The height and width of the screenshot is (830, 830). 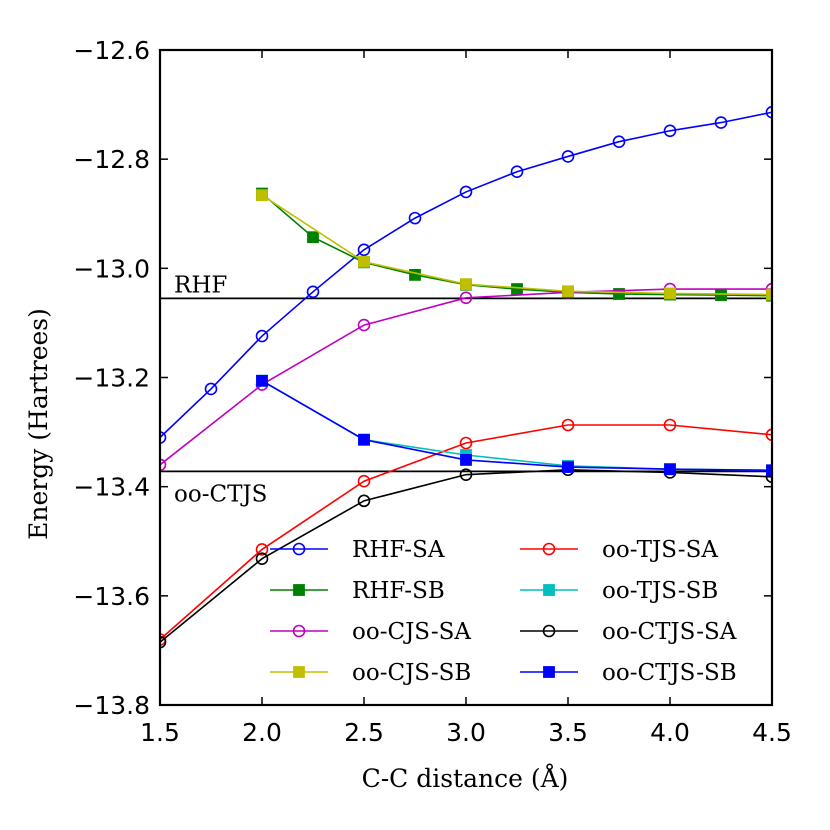 I want to click on legend-label: oo-TJS-SA, so click(x=660, y=550).